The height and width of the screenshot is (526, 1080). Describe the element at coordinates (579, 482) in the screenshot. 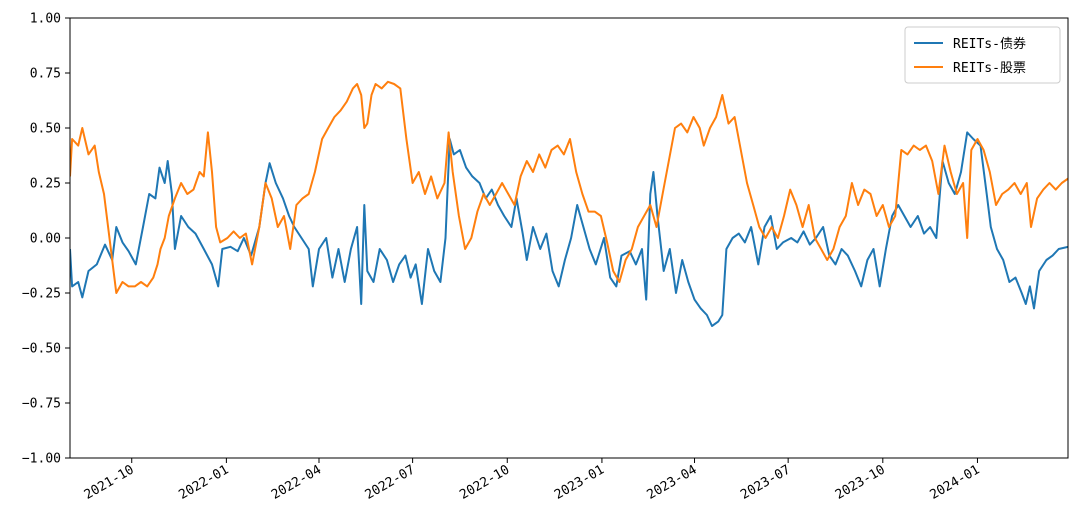

I see `x-tick-label: 2023-01` at that location.